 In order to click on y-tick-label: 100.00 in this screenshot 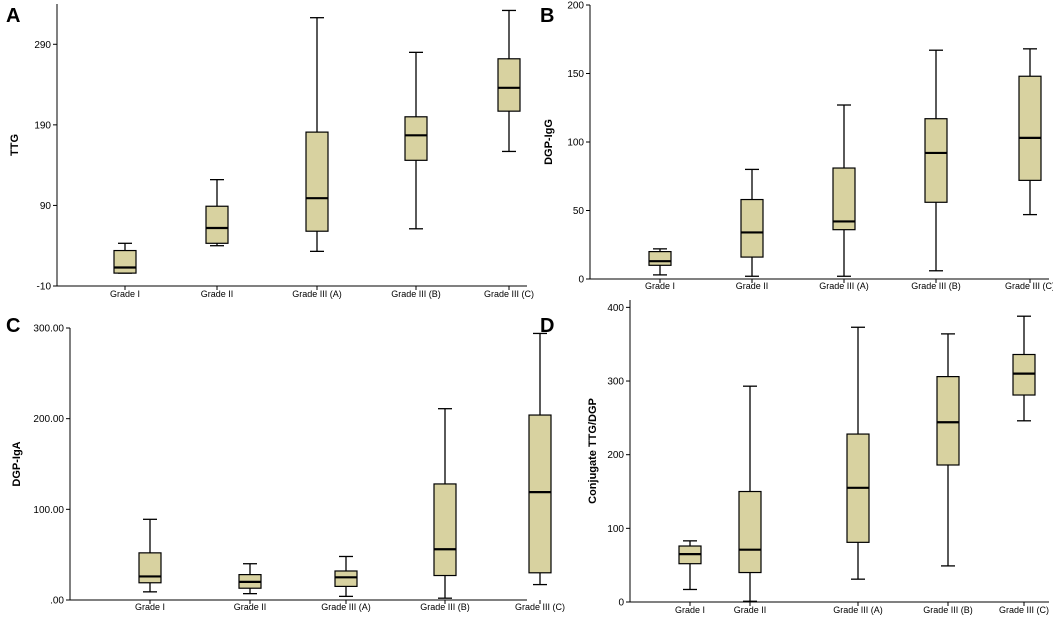, I will do `click(48, 510)`.